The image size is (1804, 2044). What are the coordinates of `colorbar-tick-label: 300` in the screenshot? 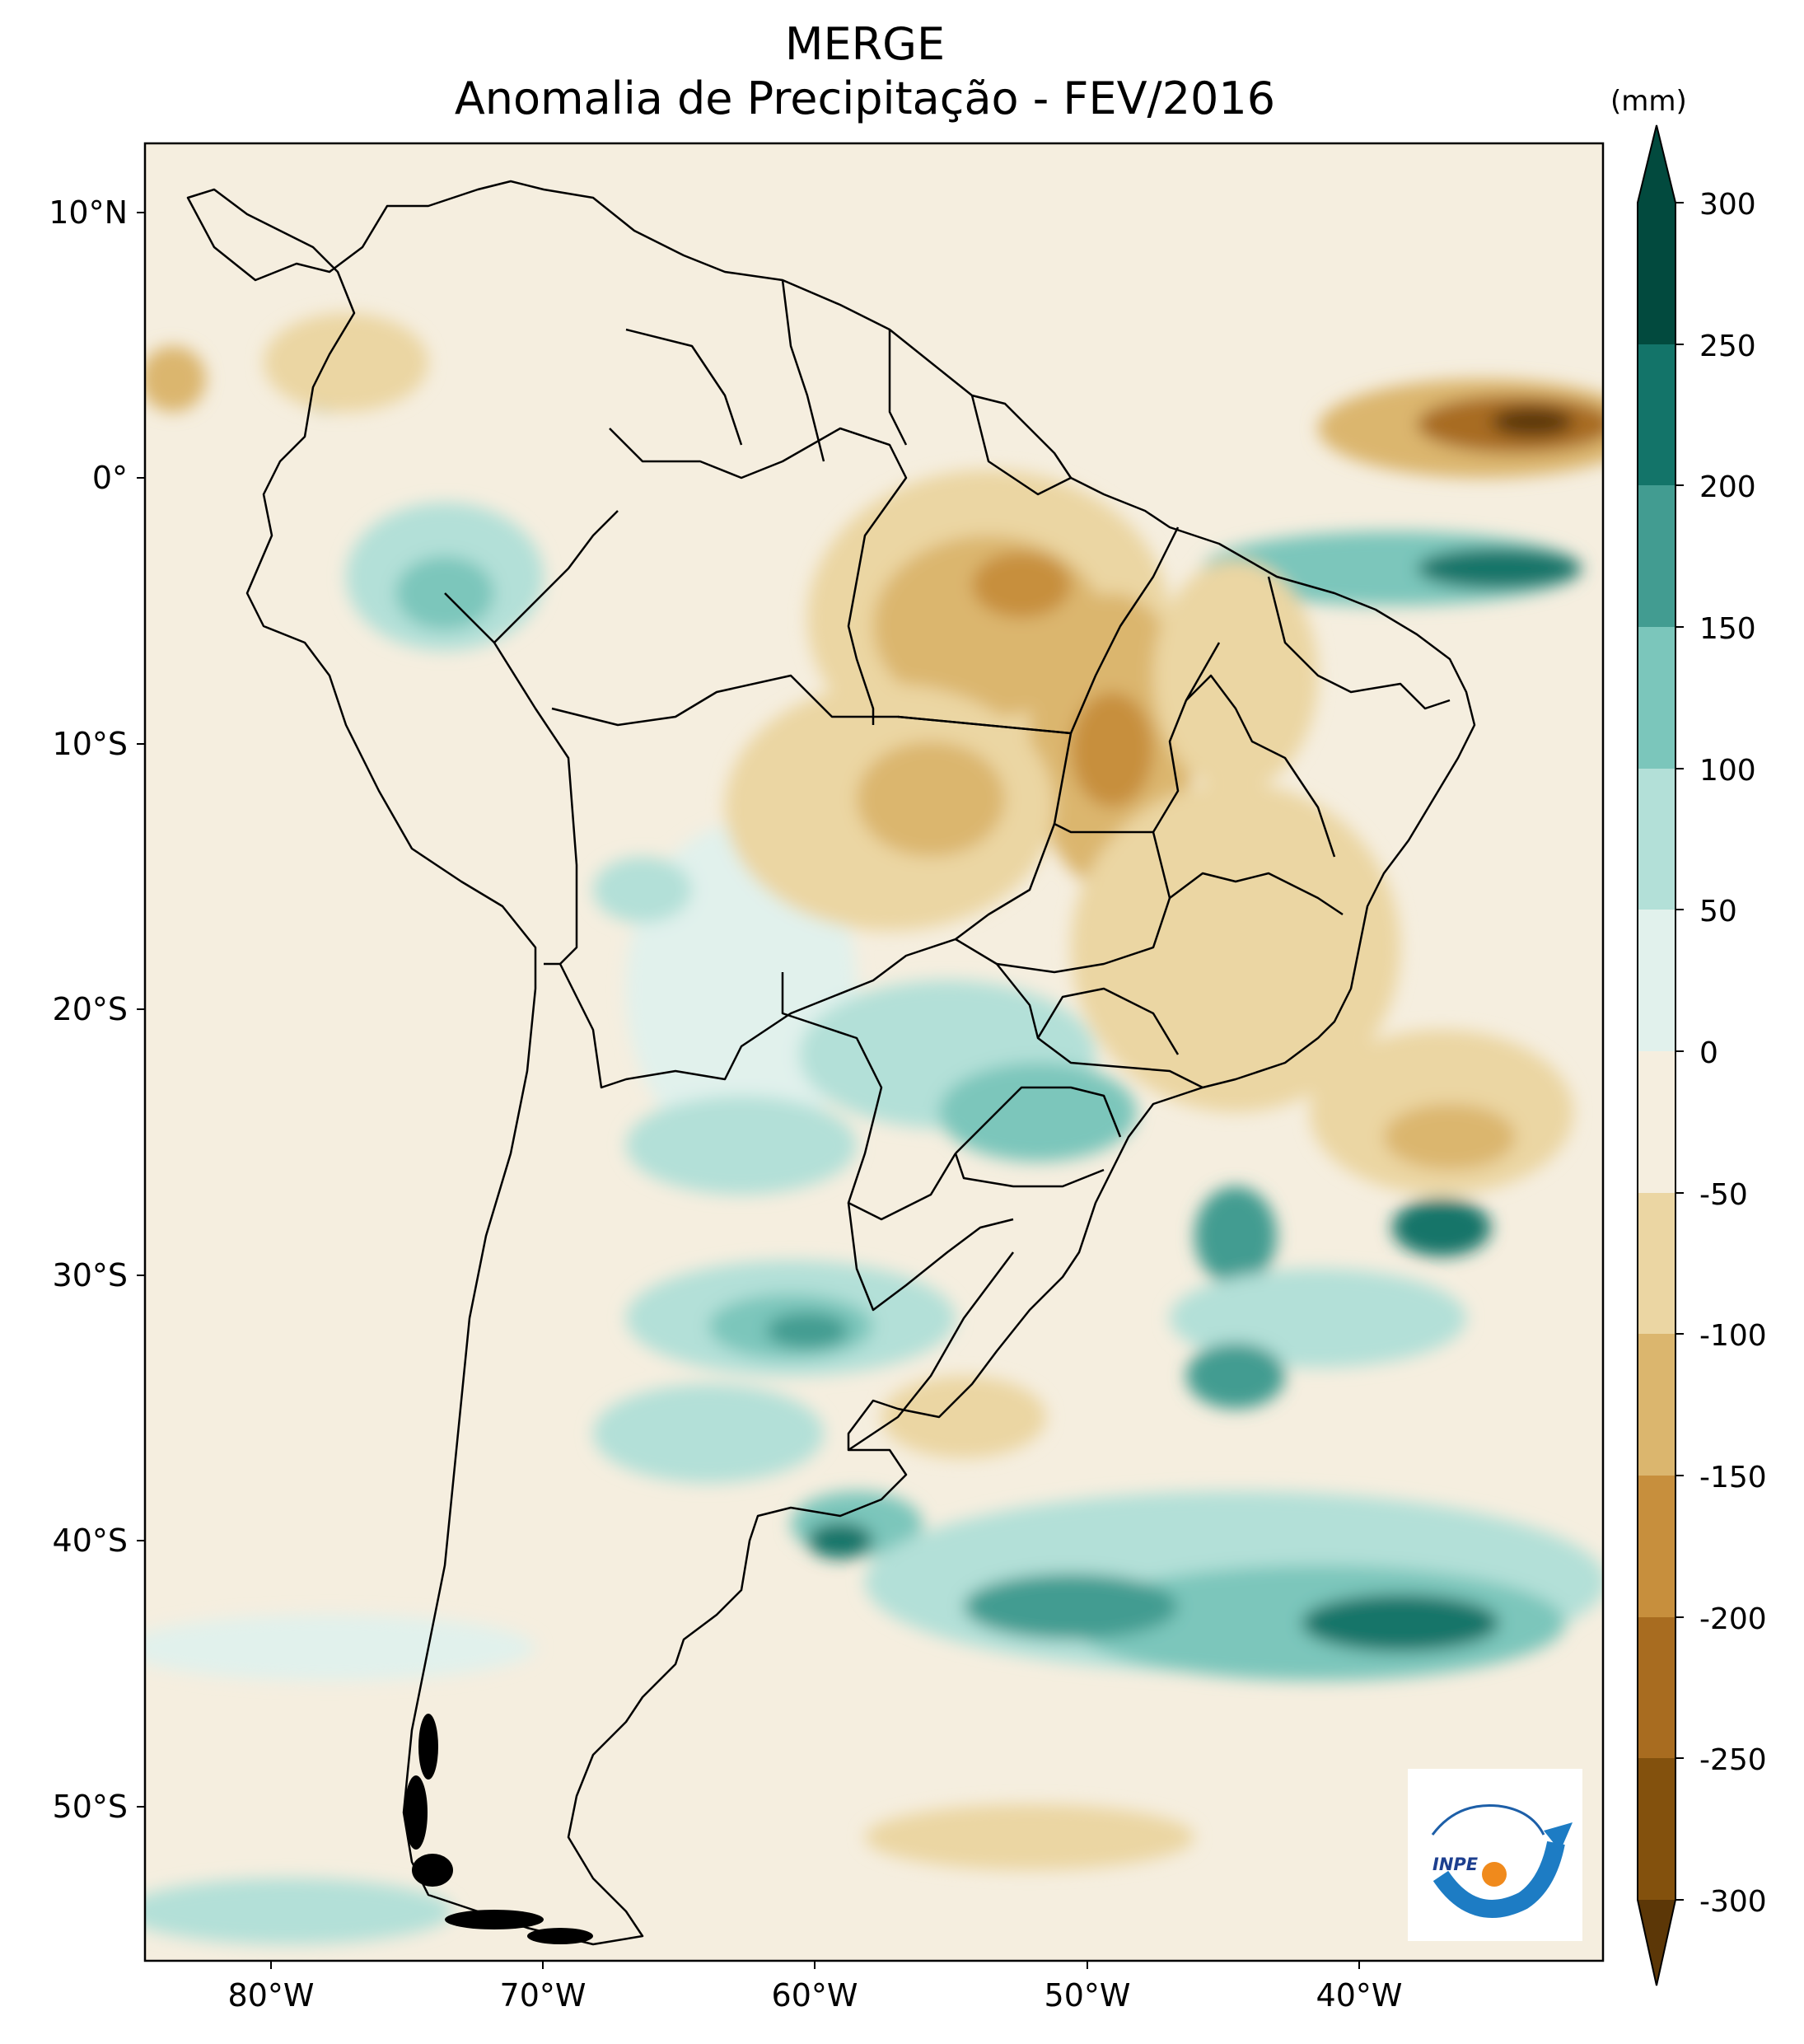 It's located at (1727, 205).